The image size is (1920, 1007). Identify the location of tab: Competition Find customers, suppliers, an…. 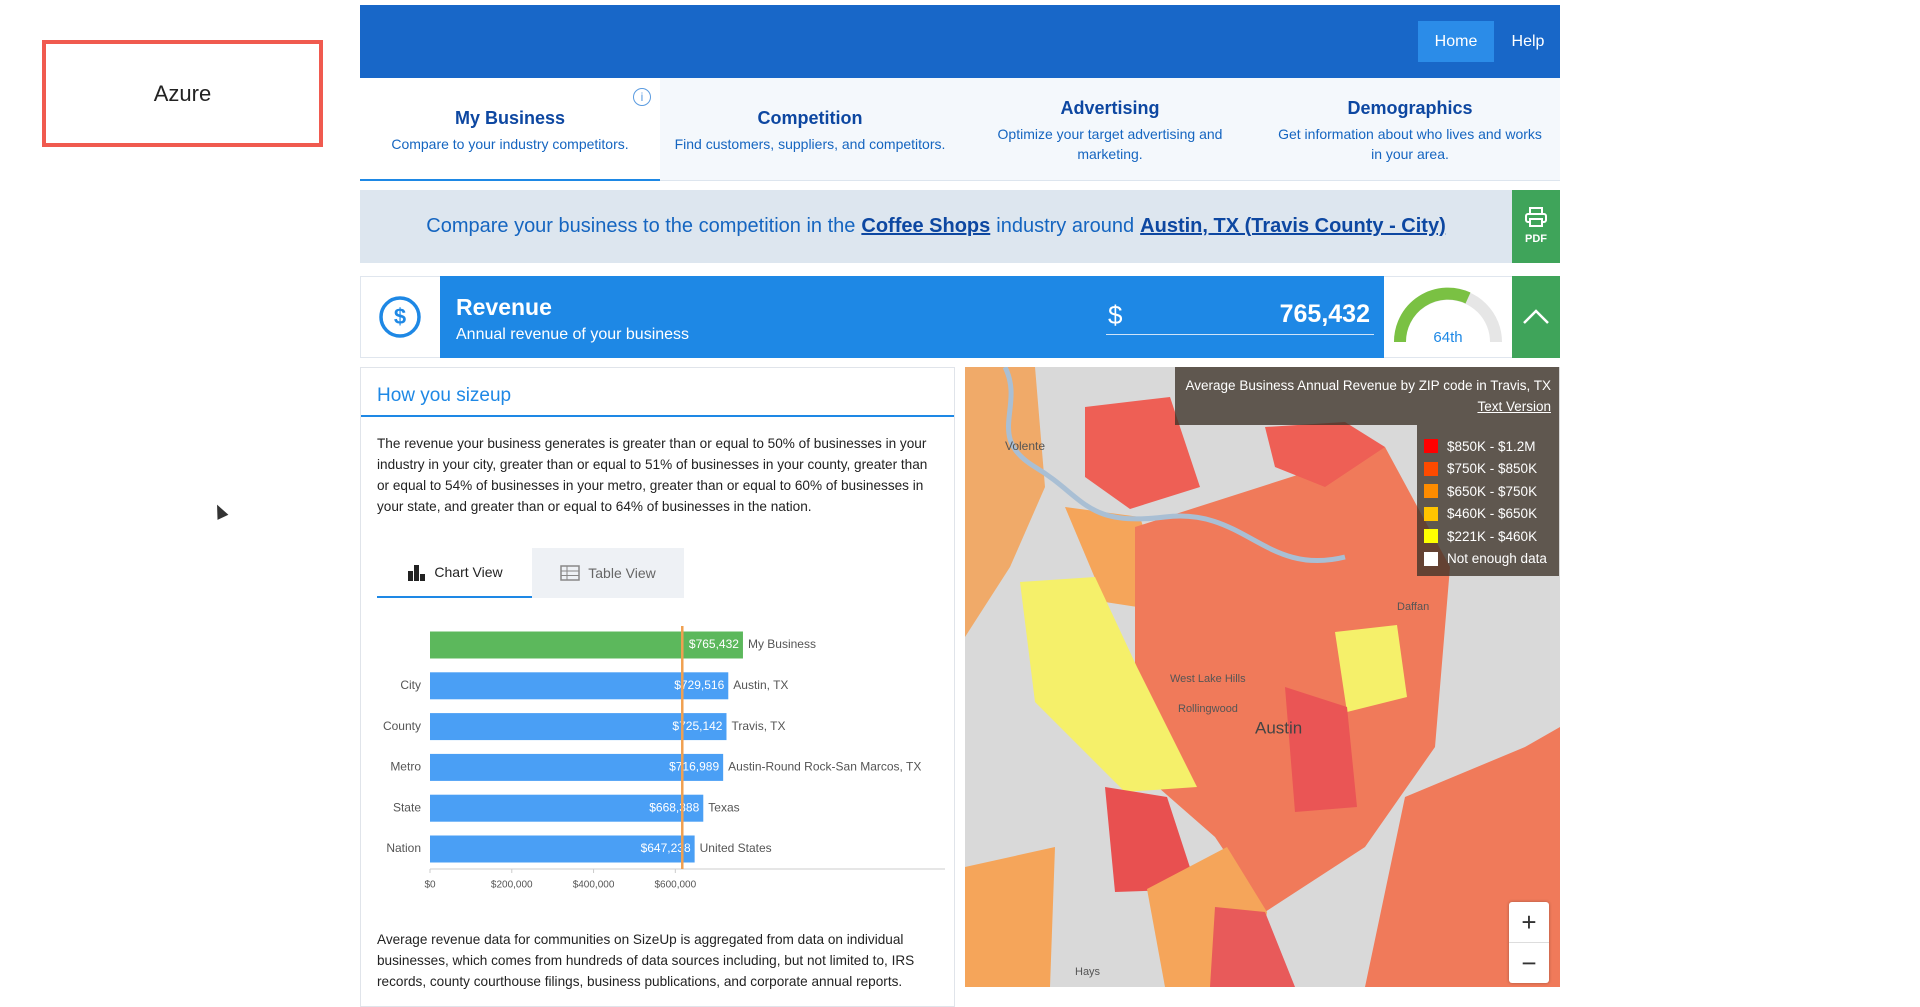
(810, 129).